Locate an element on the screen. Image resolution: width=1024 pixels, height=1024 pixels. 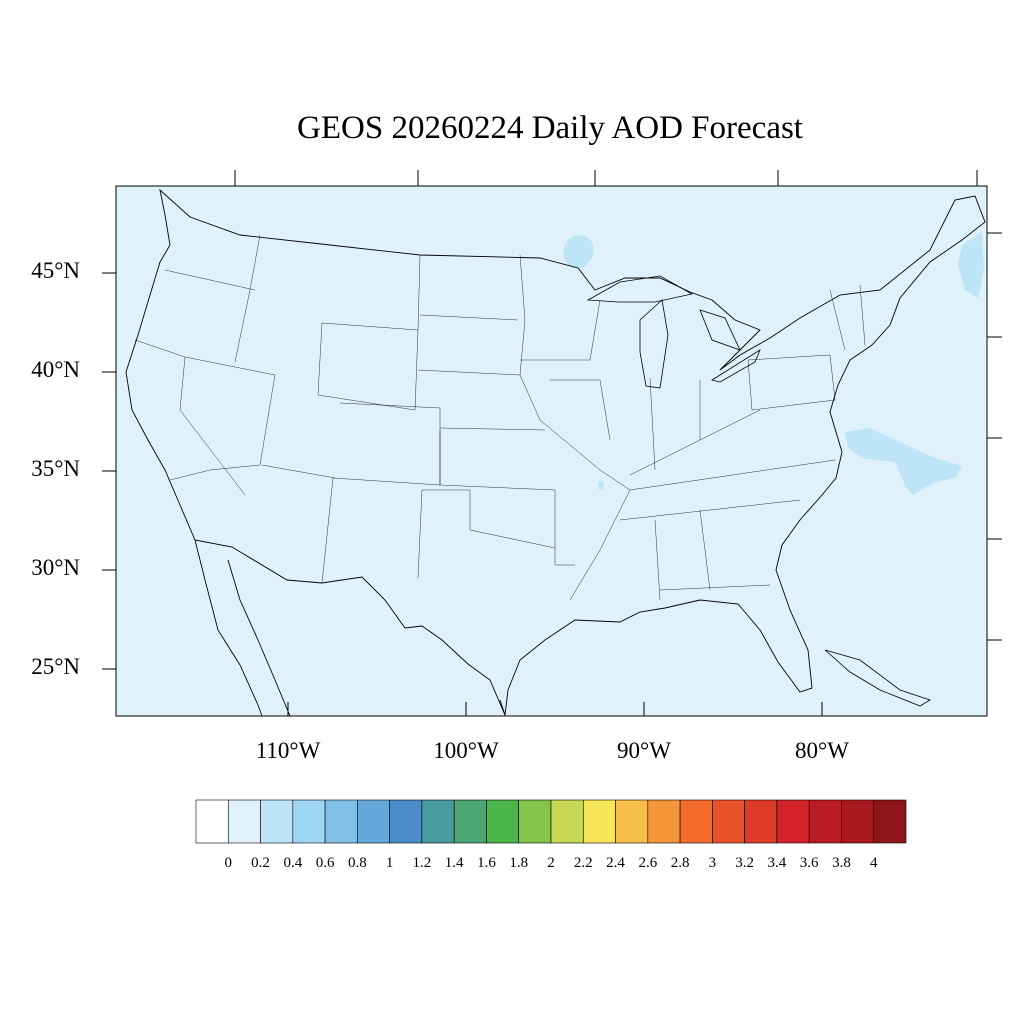
lake-erie is located at coordinates (735, 365).